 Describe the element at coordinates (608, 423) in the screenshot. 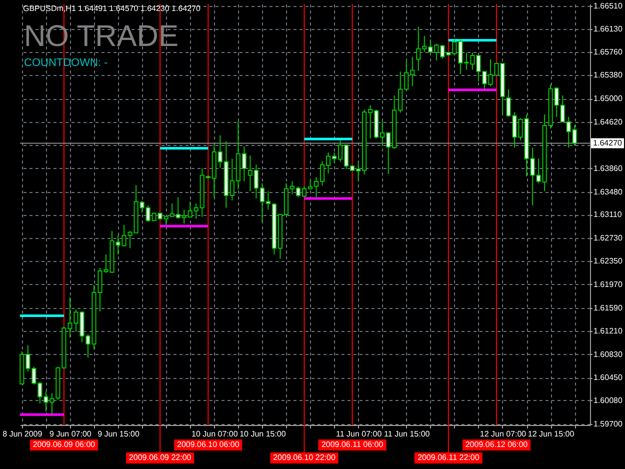

I see `y-tick-label: 1.59700` at that location.